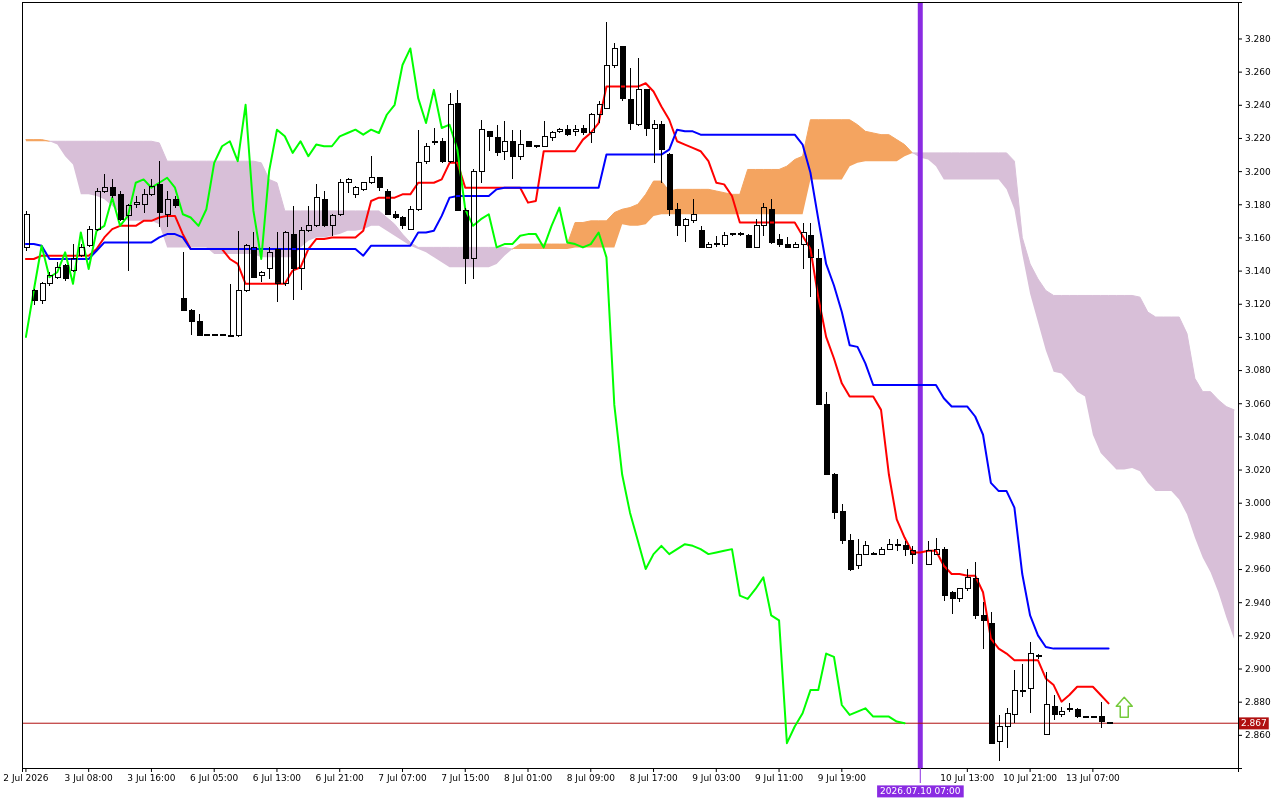 Image resolution: width=1280 pixels, height=800 pixels. What do you see at coordinates (528, 778) in the screenshot?
I see `x-tick-label: 8 Jul 01:00` at bounding box center [528, 778].